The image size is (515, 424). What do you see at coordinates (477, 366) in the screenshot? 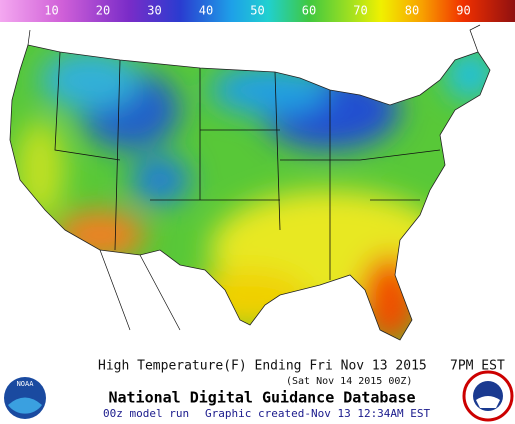
I see `caption-time: 7PM EST` at bounding box center [477, 366].